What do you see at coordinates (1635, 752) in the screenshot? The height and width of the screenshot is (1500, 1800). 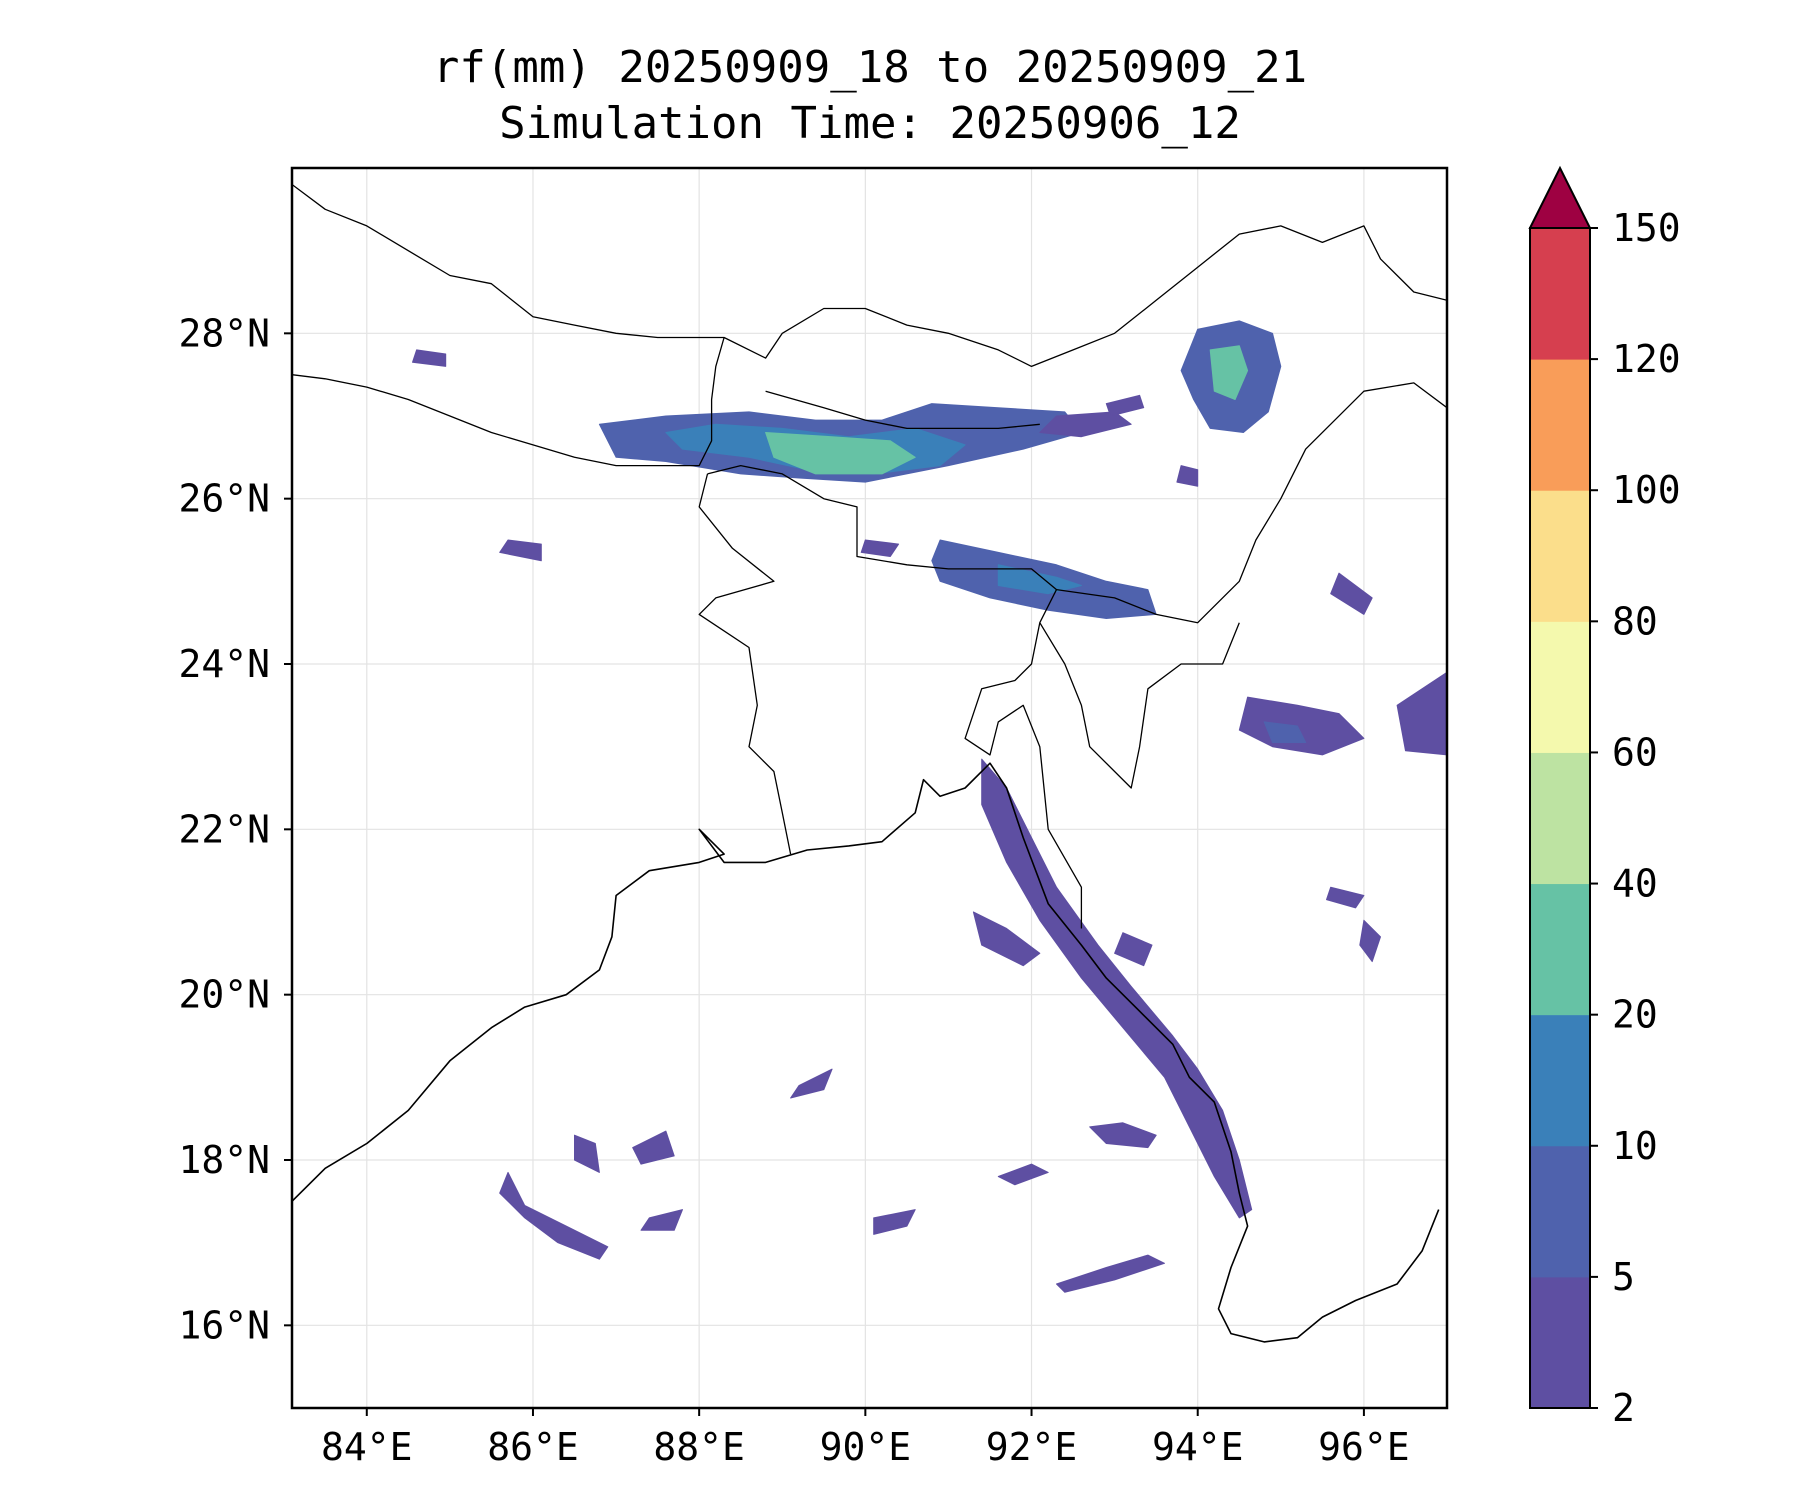 I see `colorbar-label-5: 60` at bounding box center [1635, 752].